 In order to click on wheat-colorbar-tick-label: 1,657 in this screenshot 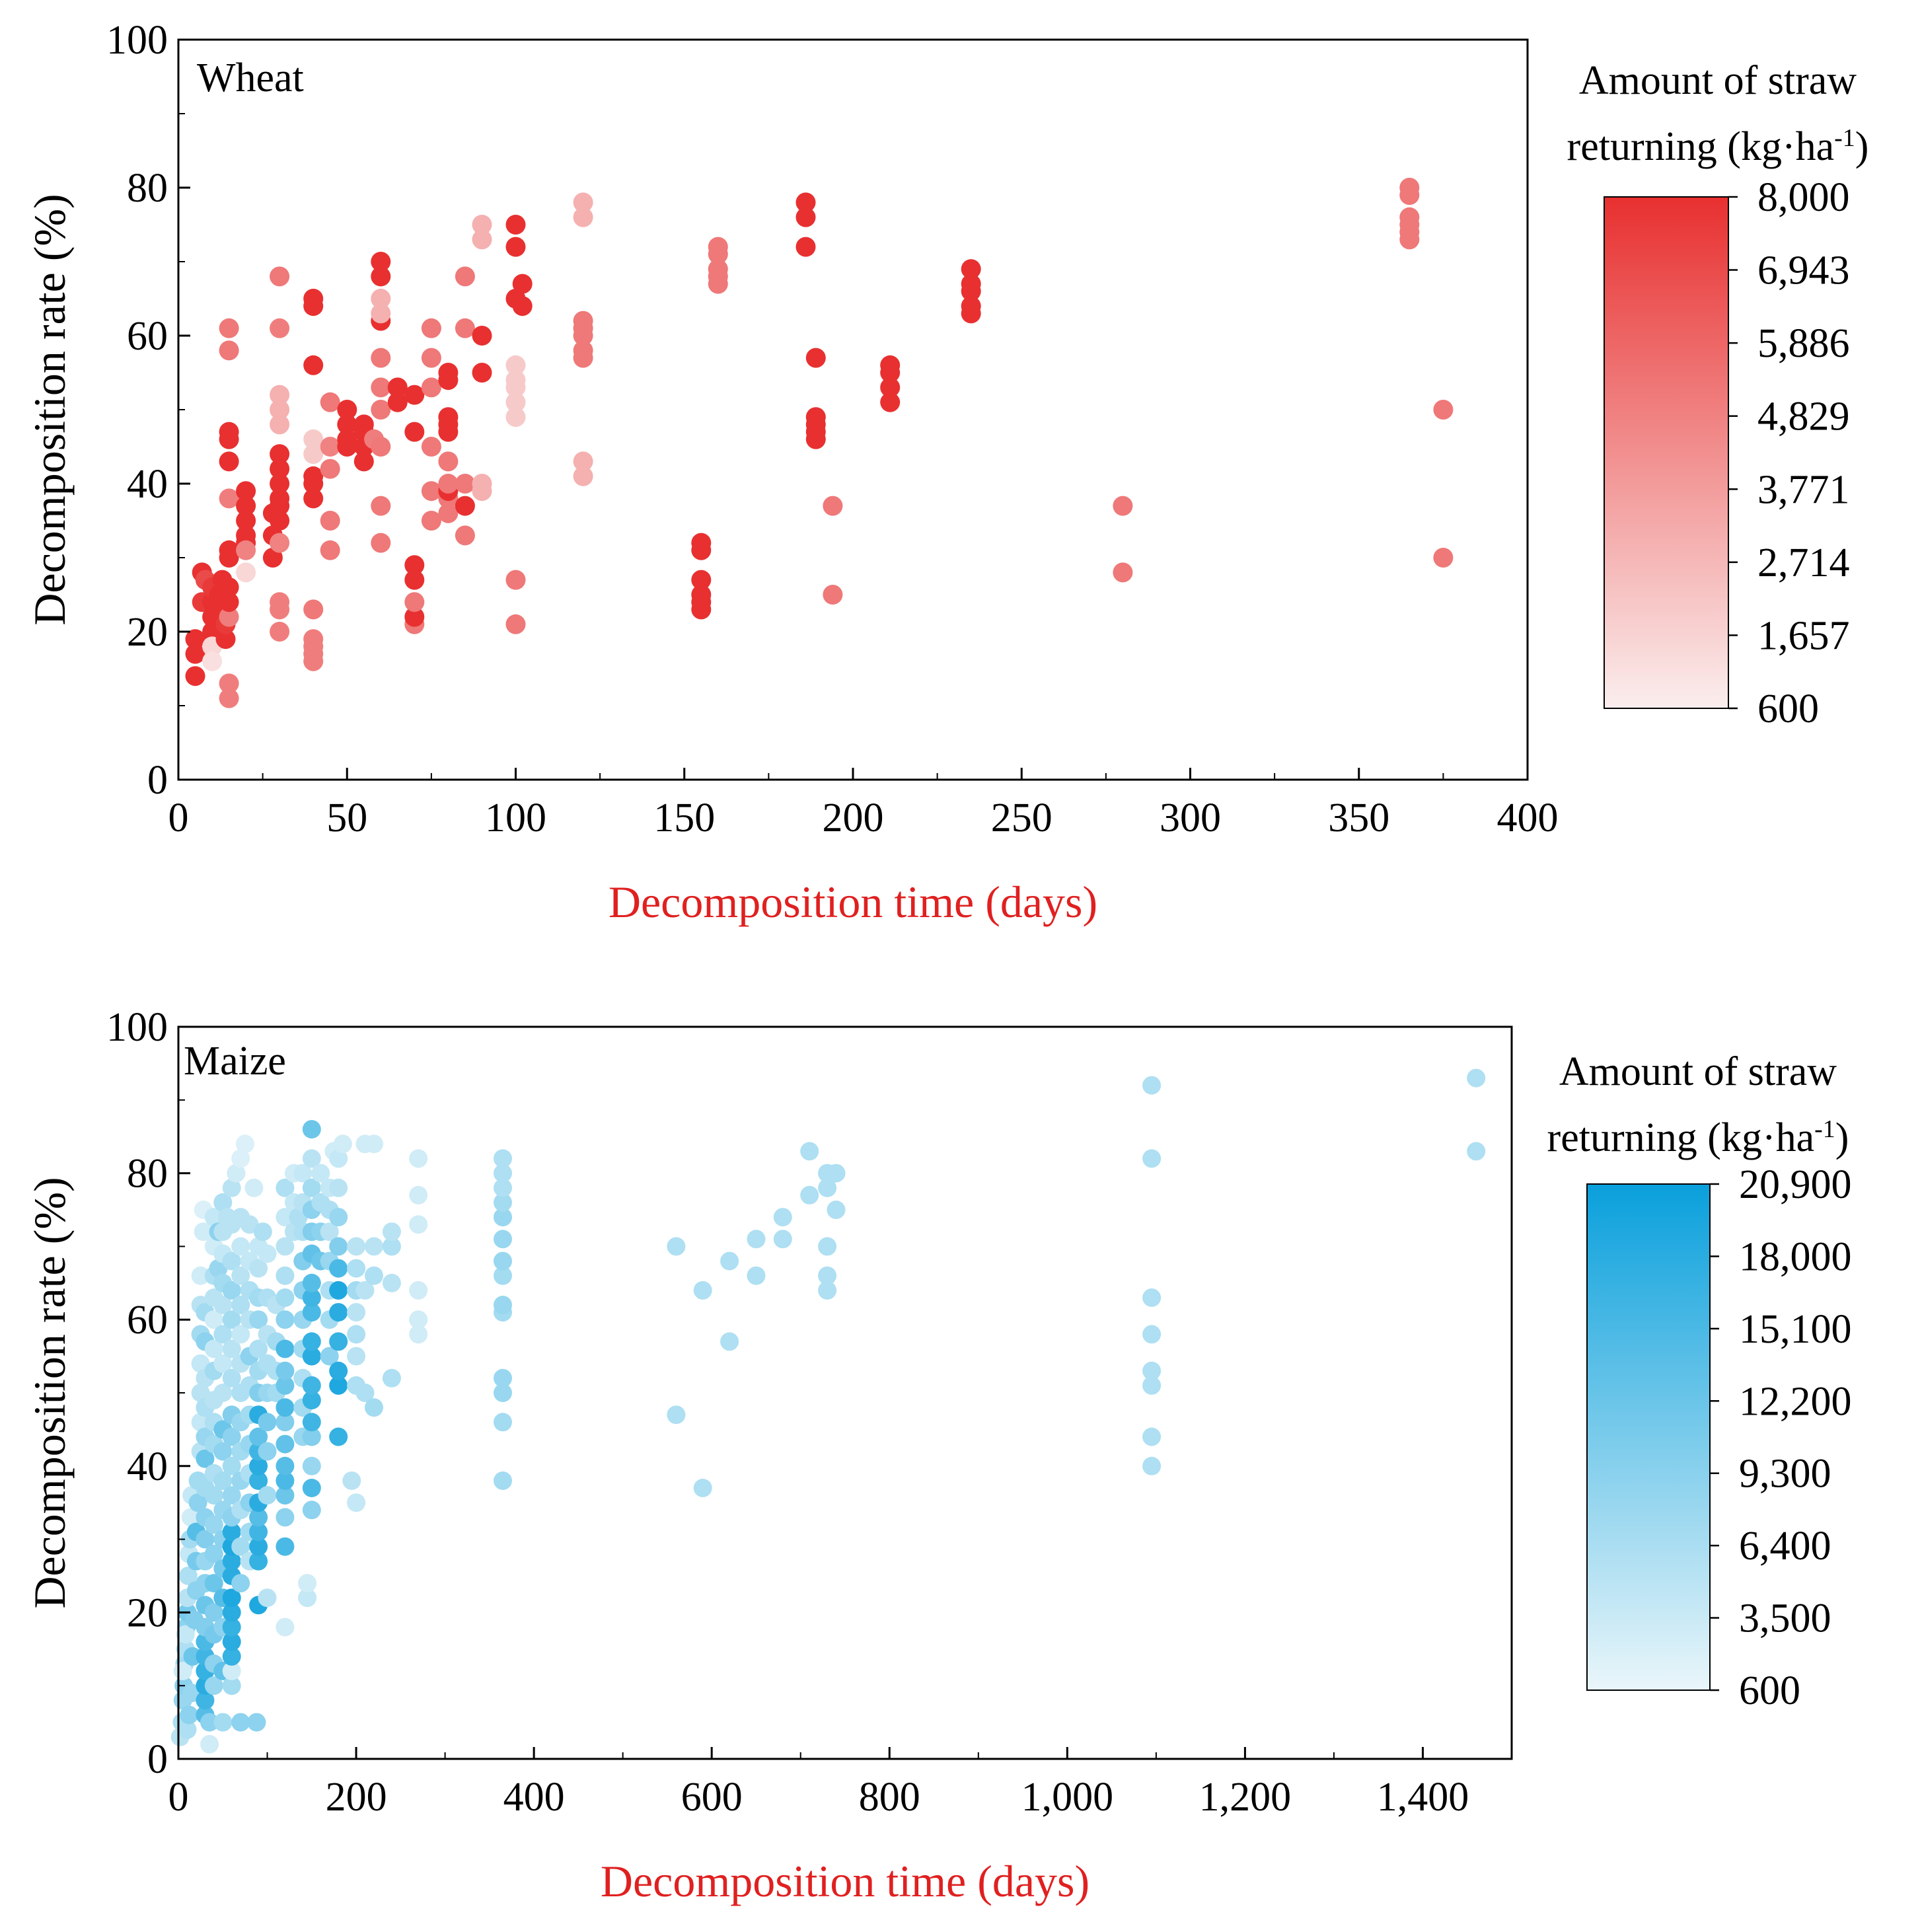, I will do `click(1803, 635)`.